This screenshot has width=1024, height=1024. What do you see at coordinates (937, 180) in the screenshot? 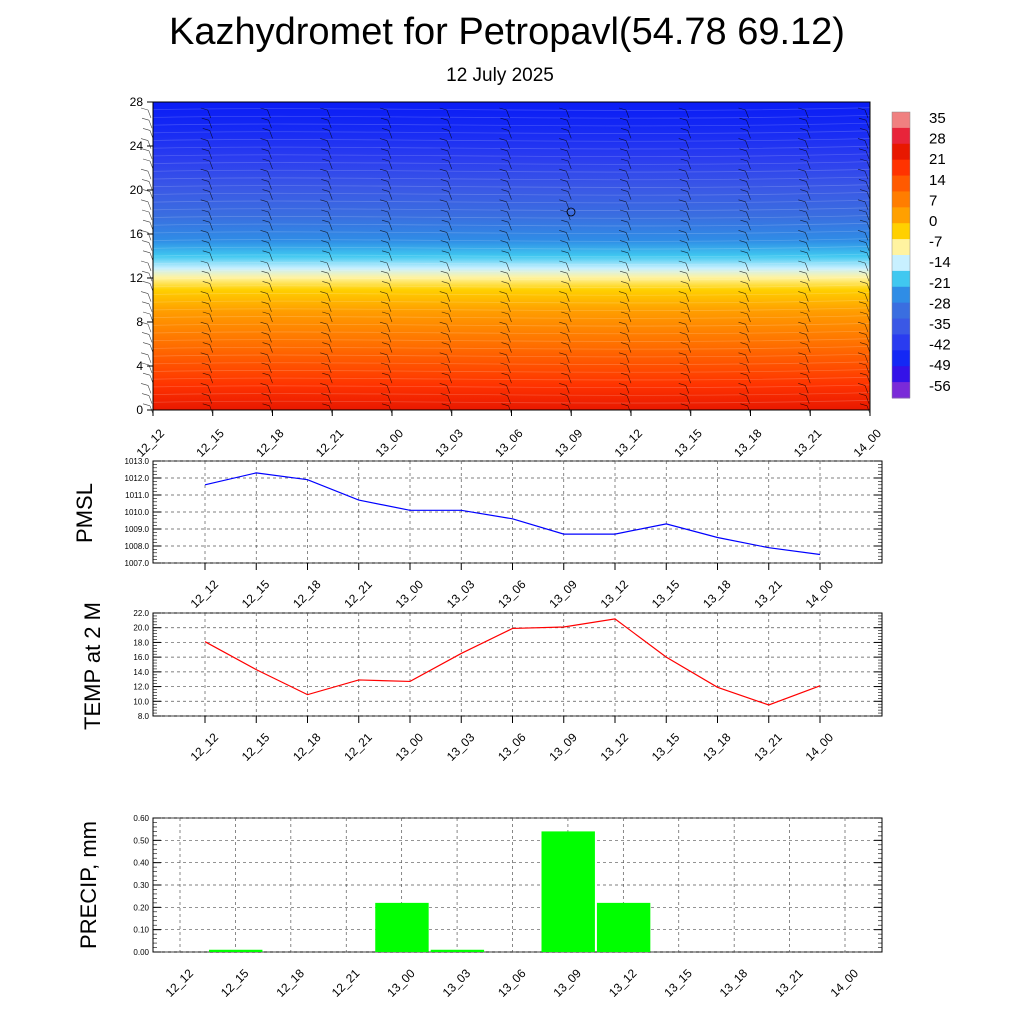
I see `colorbar-label: 14` at bounding box center [937, 180].